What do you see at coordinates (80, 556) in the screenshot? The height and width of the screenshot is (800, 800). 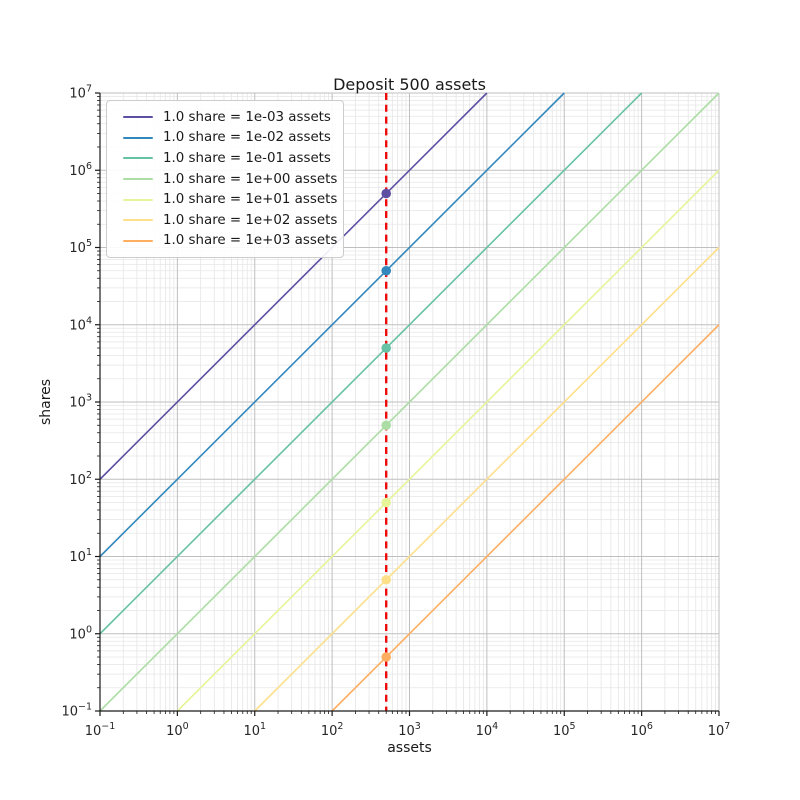 I see `y-tick-label: 10¹` at bounding box center [80, 556].